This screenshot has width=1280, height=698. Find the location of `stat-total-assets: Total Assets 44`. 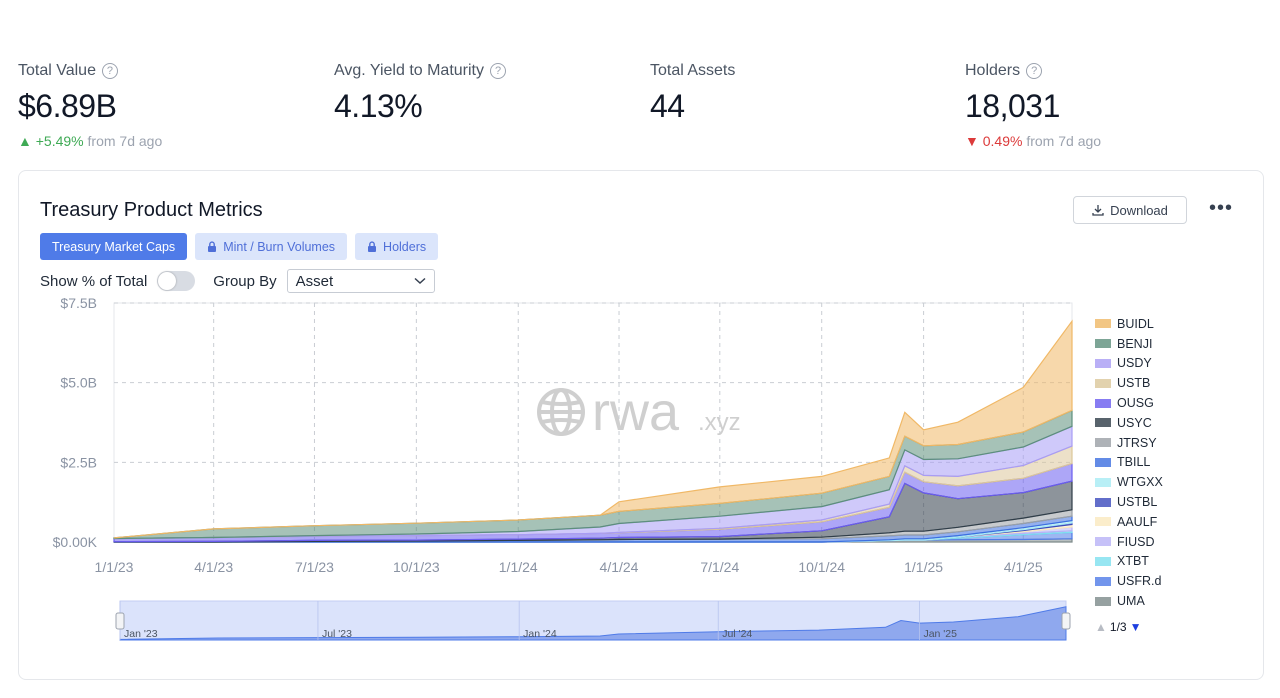

stat-total-assets: Total Assets 44 is located at coordinates (692, 93).